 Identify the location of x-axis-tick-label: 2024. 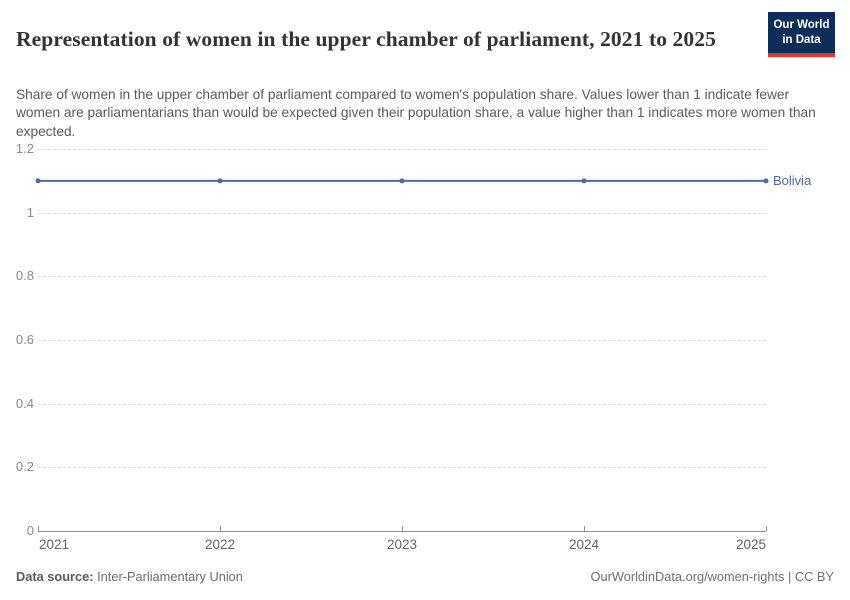
(584, 544).